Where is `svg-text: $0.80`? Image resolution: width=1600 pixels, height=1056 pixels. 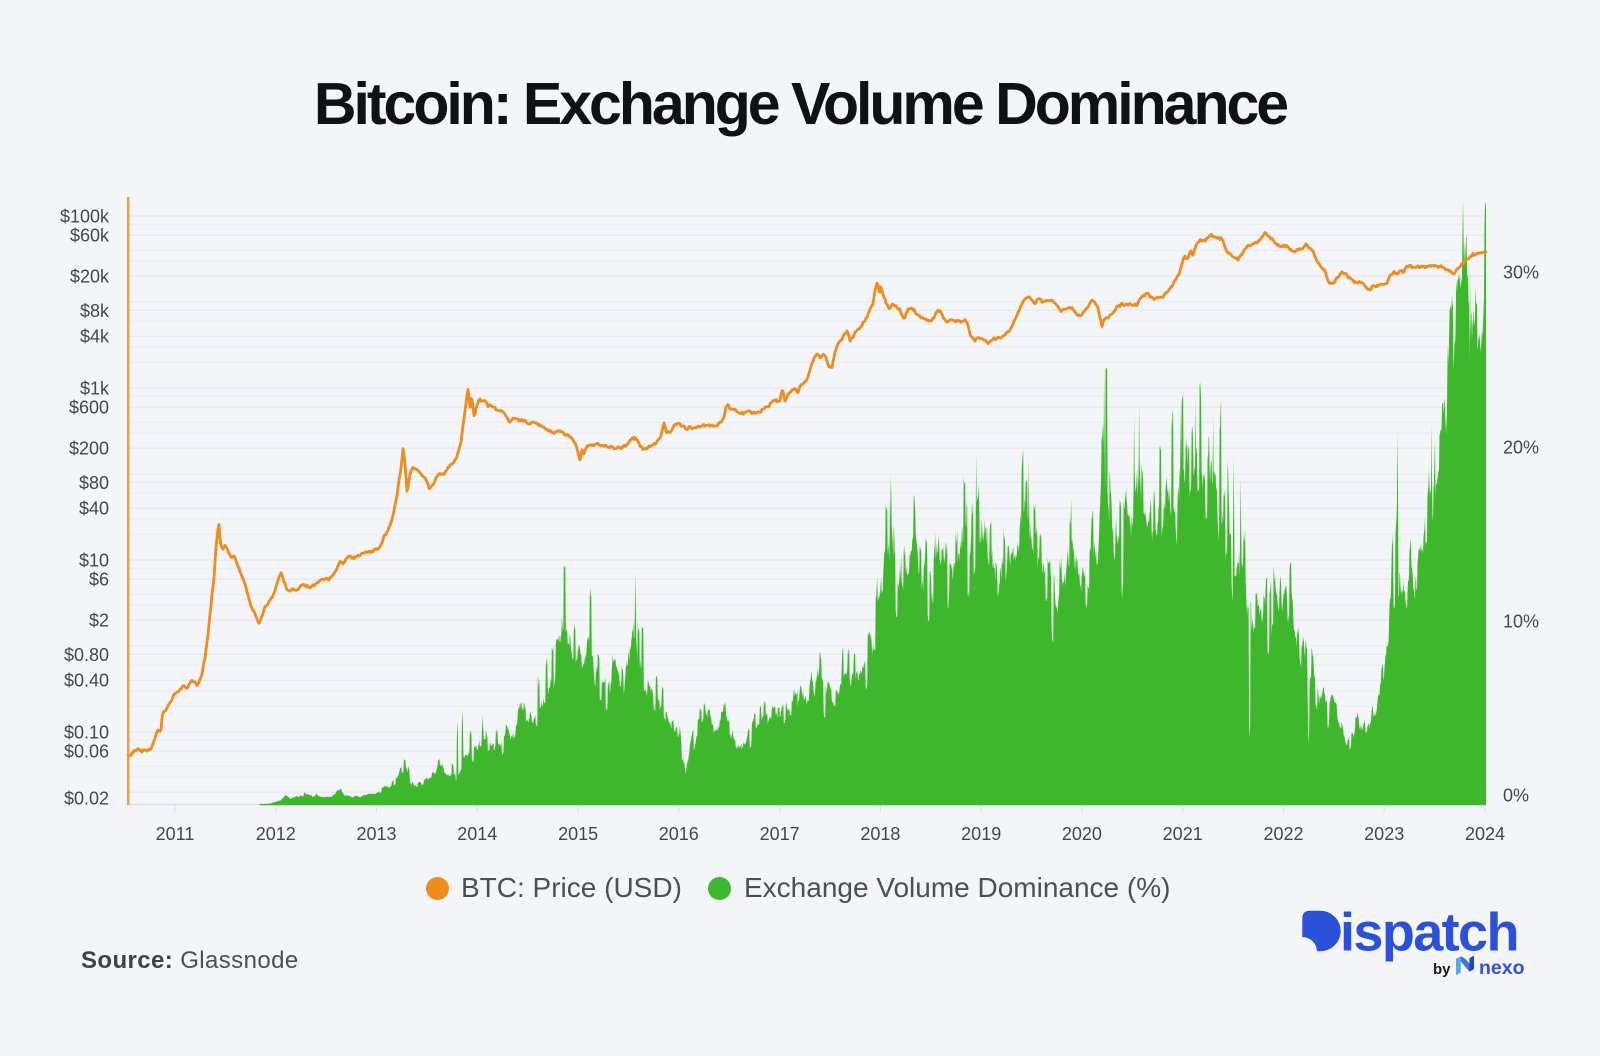 svg-text: $0.80 is located at coordinates (86, 655).